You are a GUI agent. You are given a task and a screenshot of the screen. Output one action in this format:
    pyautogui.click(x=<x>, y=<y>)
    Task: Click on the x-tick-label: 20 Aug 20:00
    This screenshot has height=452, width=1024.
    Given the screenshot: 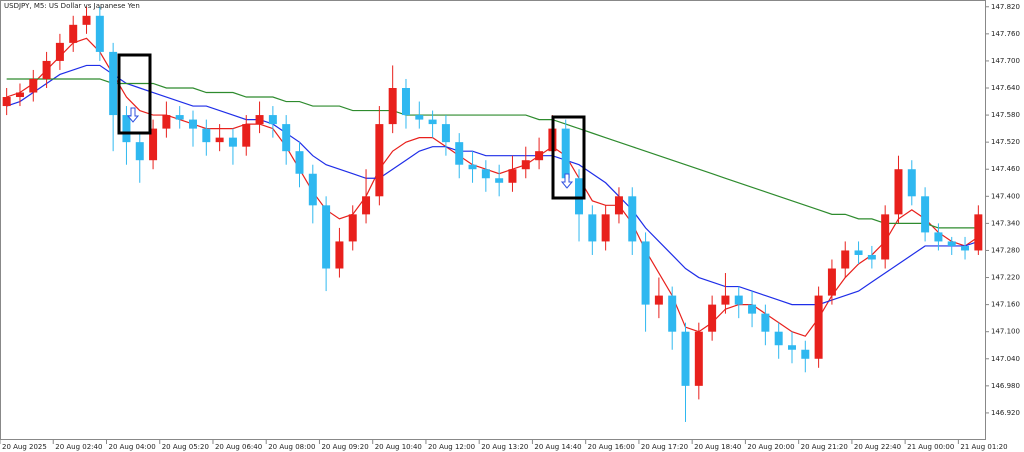 What is the action you would take?
    pyautogui.click(x=770, y=447)
    